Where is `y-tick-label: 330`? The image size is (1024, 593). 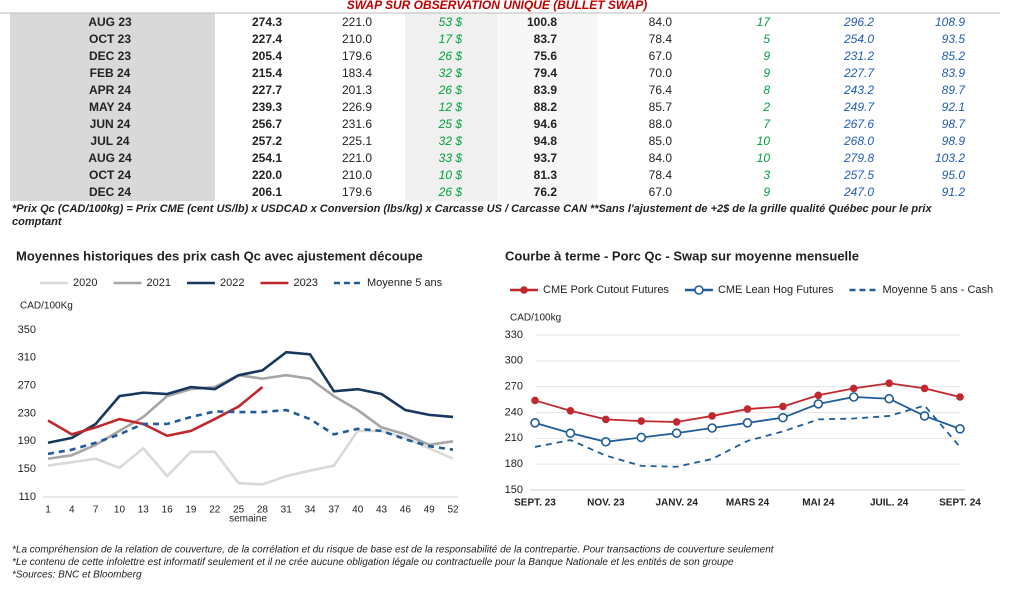 y-tick-label: 330 is located at coordinates (514, 335).